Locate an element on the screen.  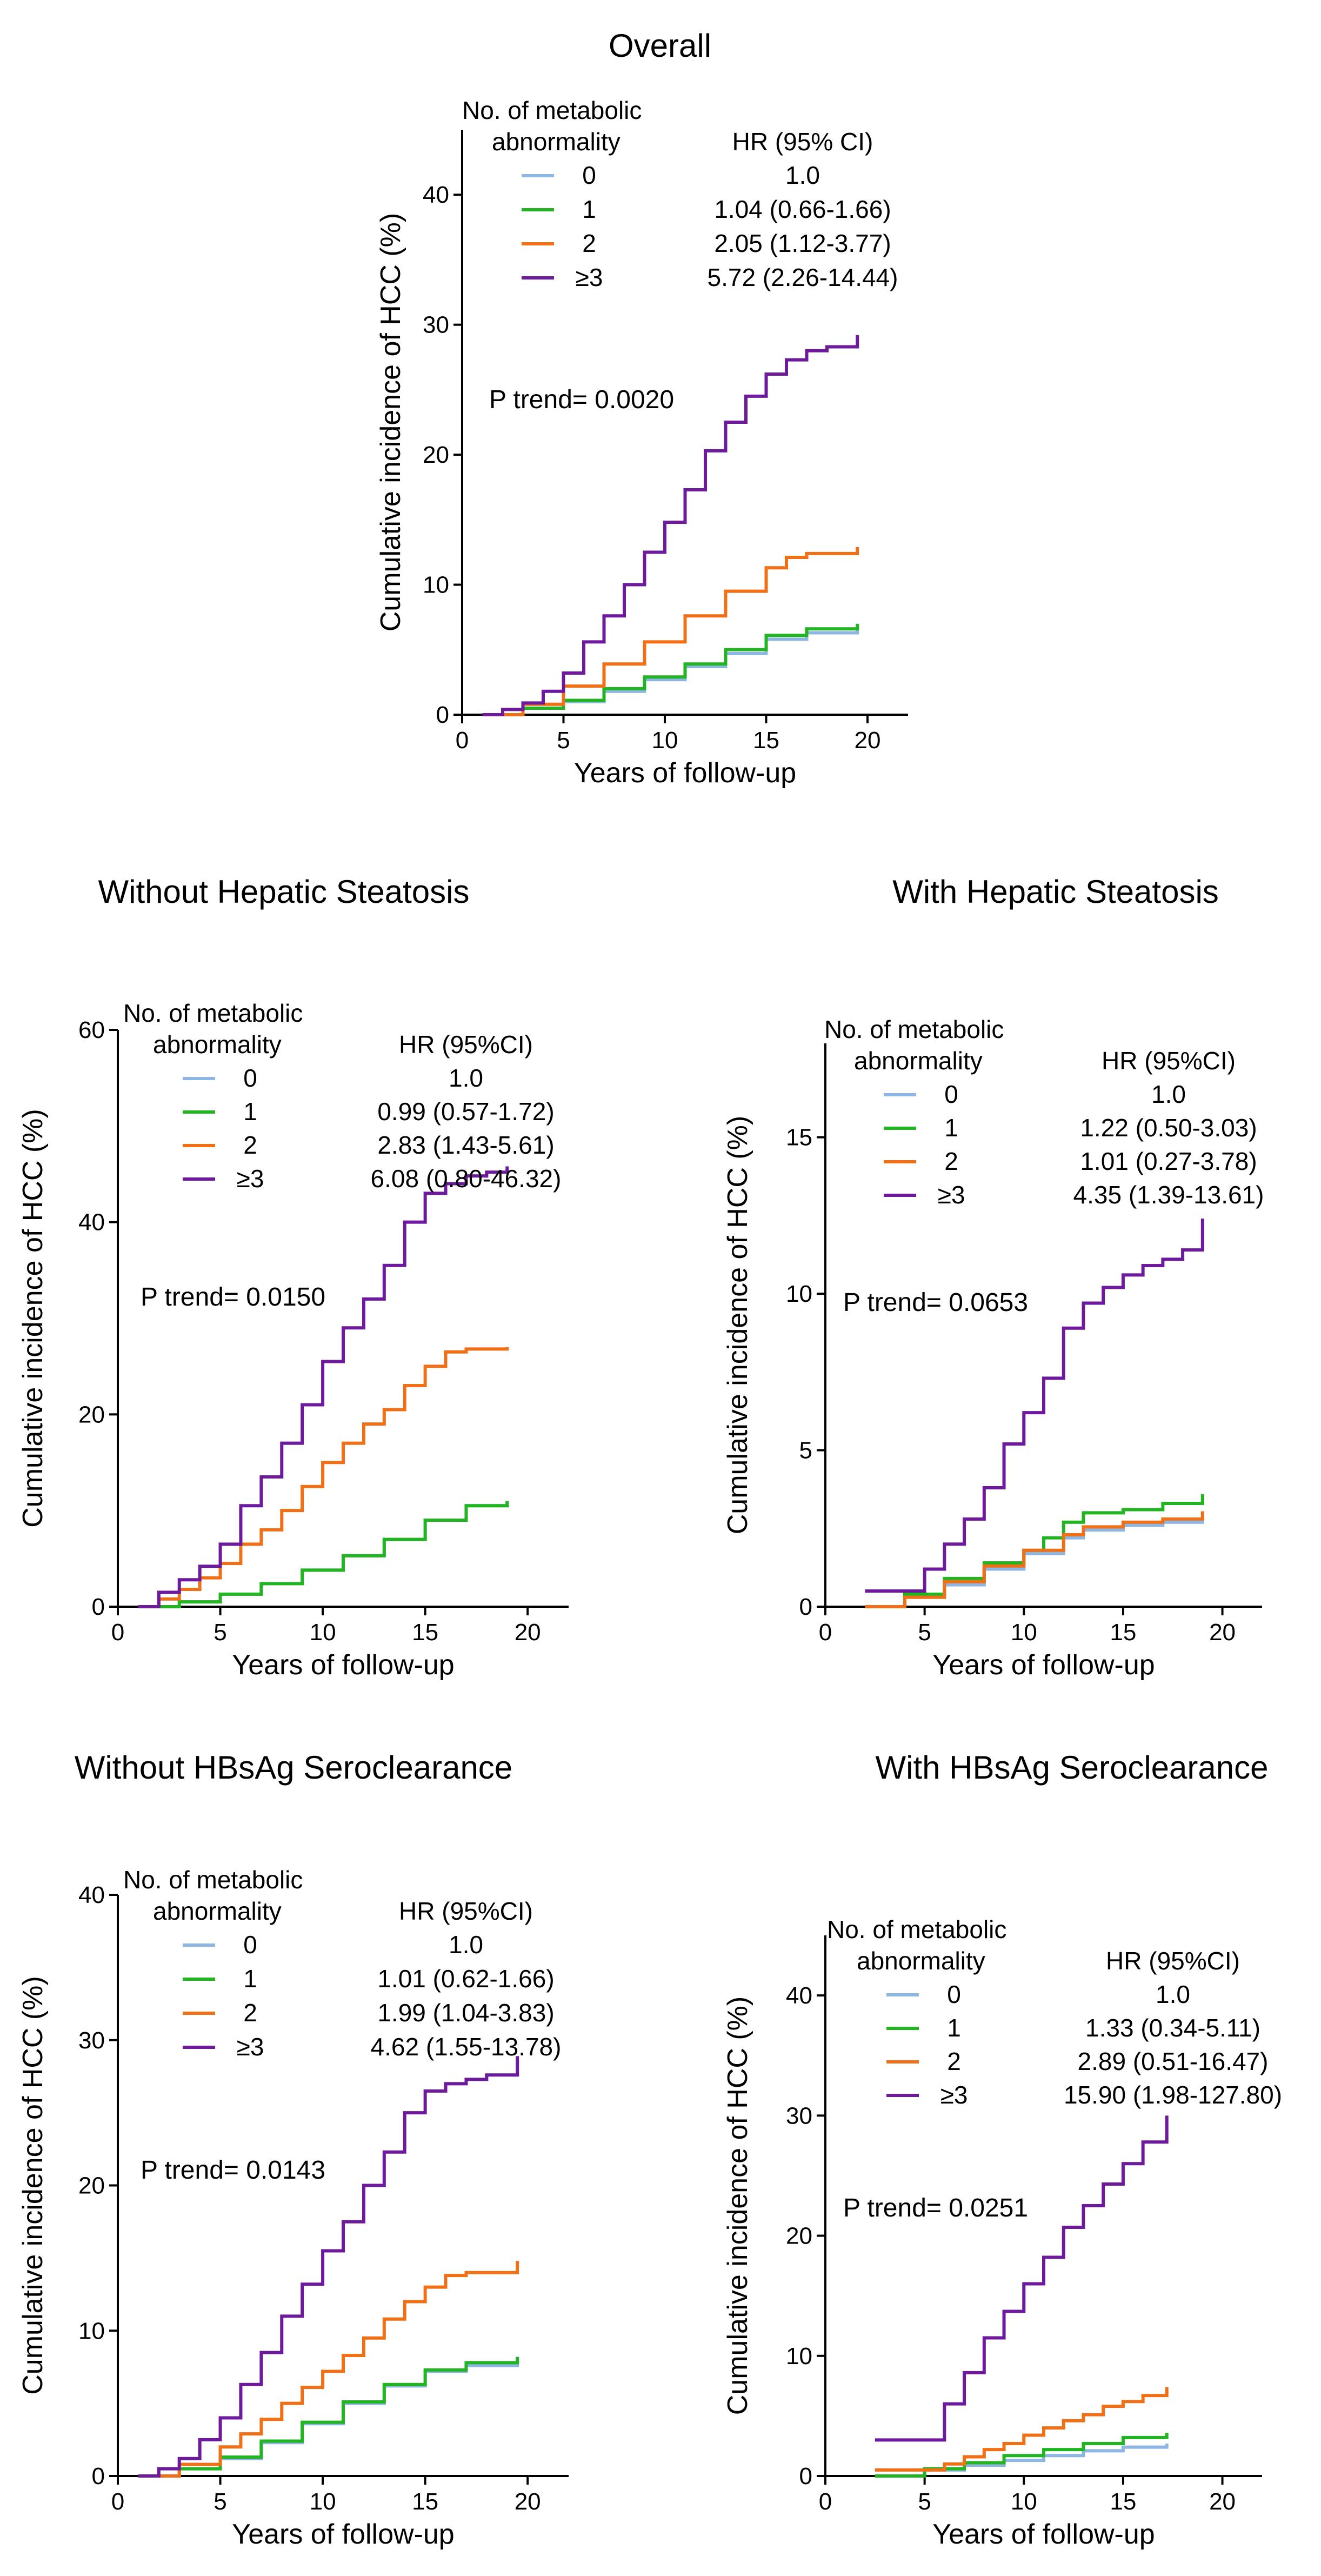
legend-hr-value: 4.35 (1.39-13.61) is located at coordinates (1168, 1195).